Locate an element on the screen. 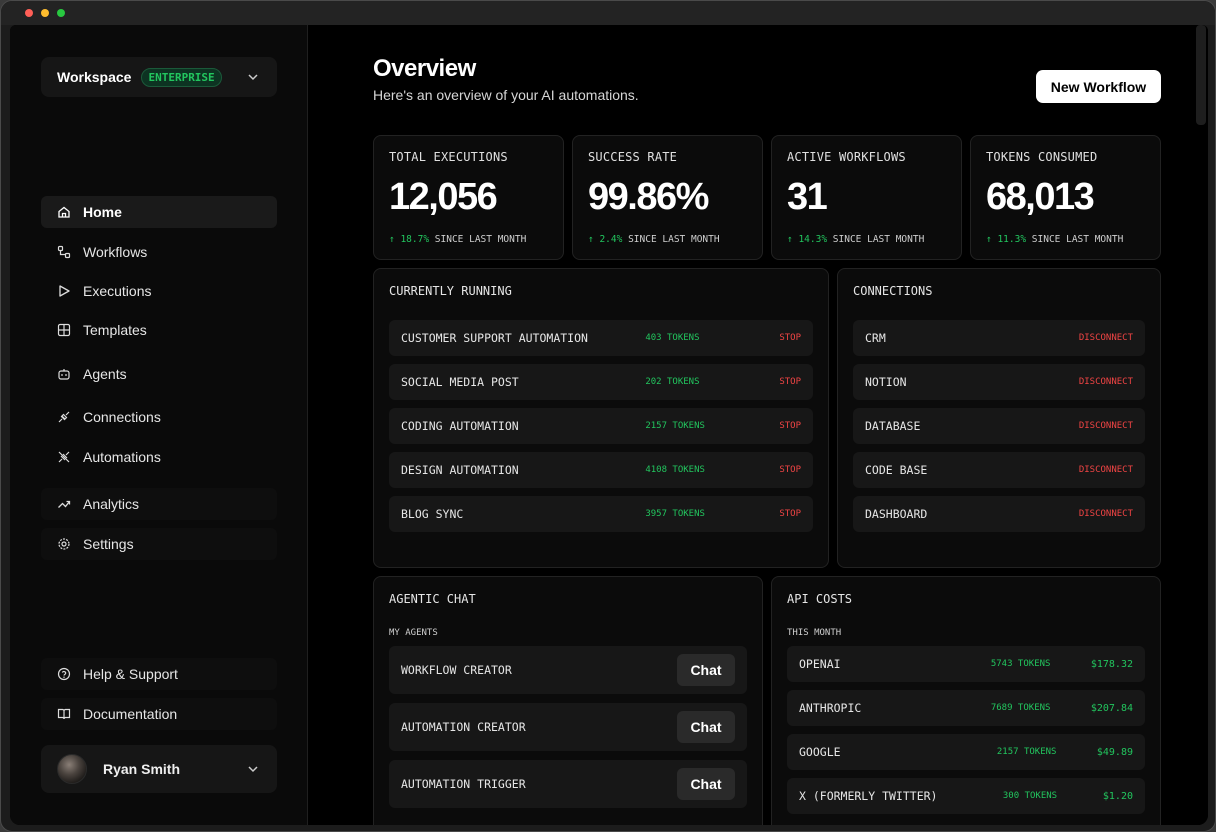 The image size is (1216, 832). sidebar-item-executions: Executions is located at coordinates (159, 291).